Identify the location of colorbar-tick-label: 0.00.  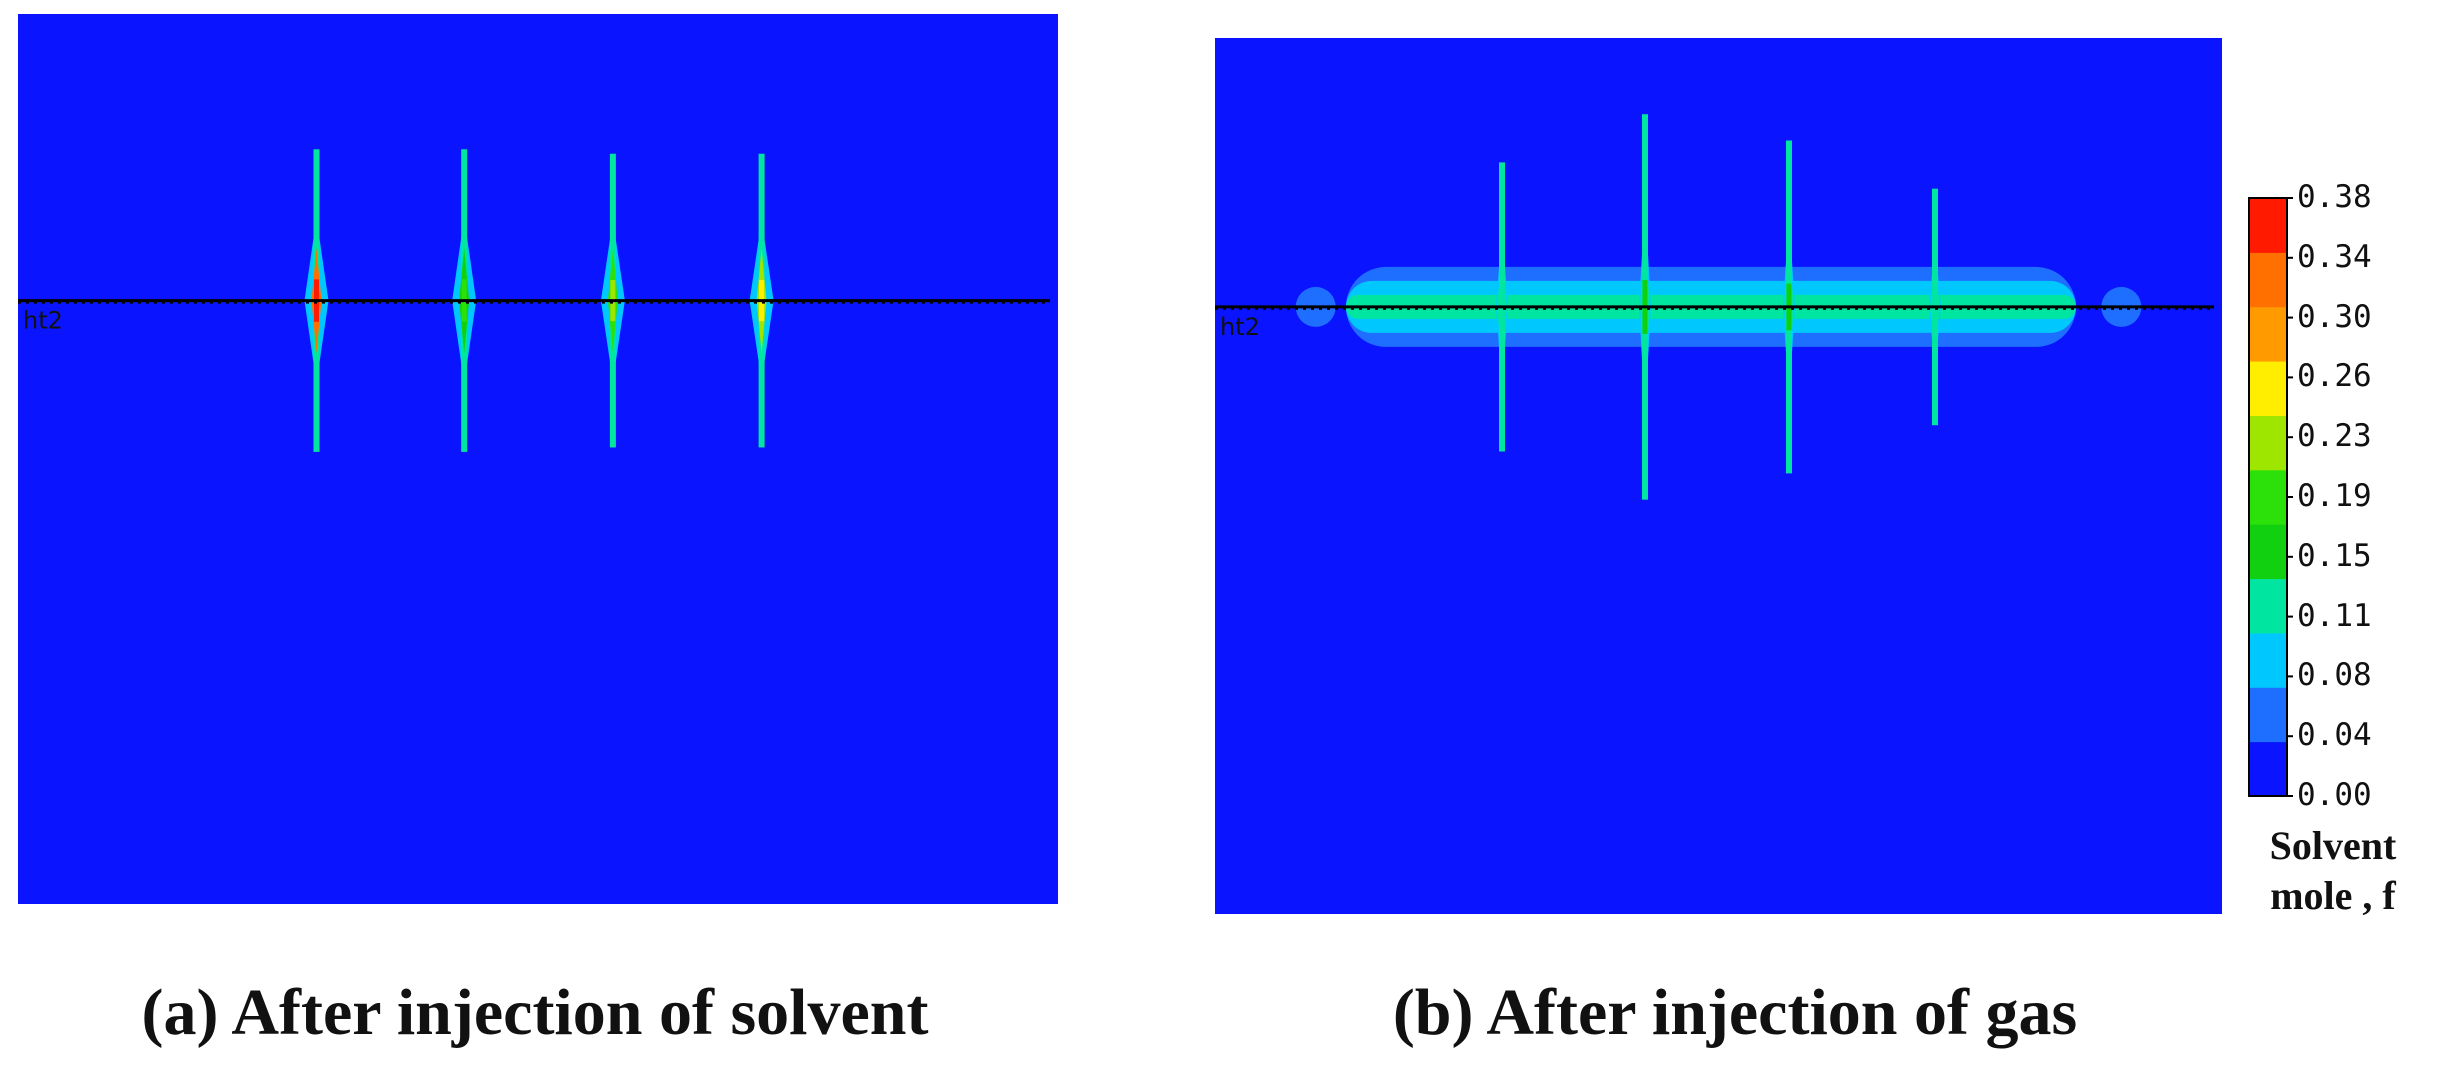
(2334, 795).